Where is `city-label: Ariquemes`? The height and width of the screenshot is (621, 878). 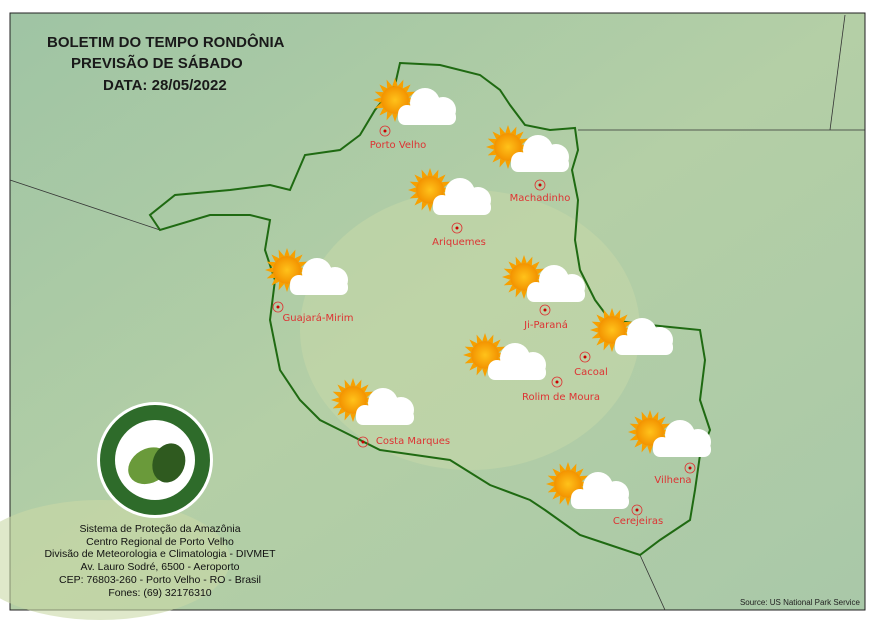
city-label: Ariquemes is located at coordinates (459, 242).